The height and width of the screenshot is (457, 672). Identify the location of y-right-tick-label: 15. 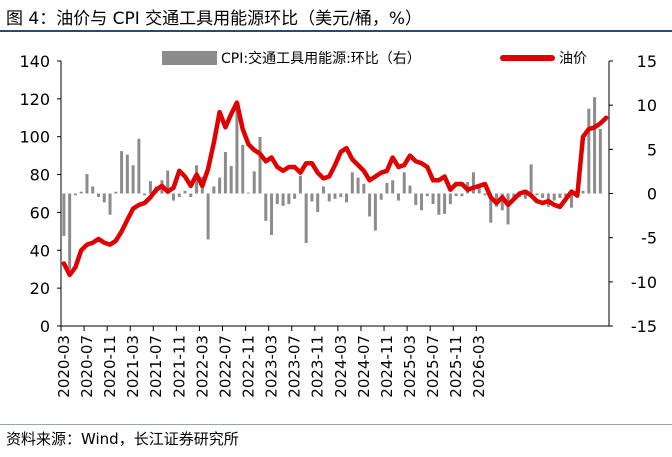
(647, 61).